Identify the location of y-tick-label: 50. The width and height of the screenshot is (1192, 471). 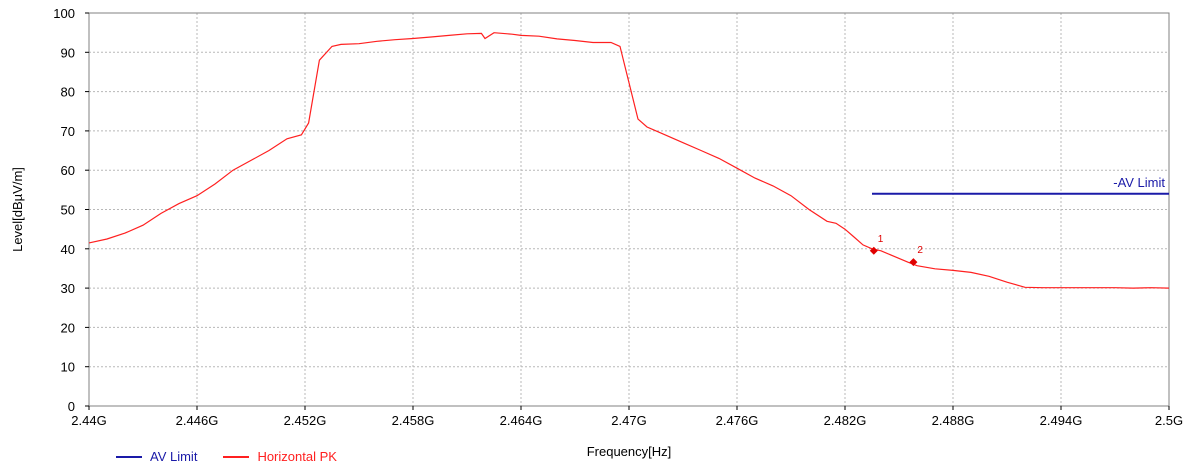
(68, 210).